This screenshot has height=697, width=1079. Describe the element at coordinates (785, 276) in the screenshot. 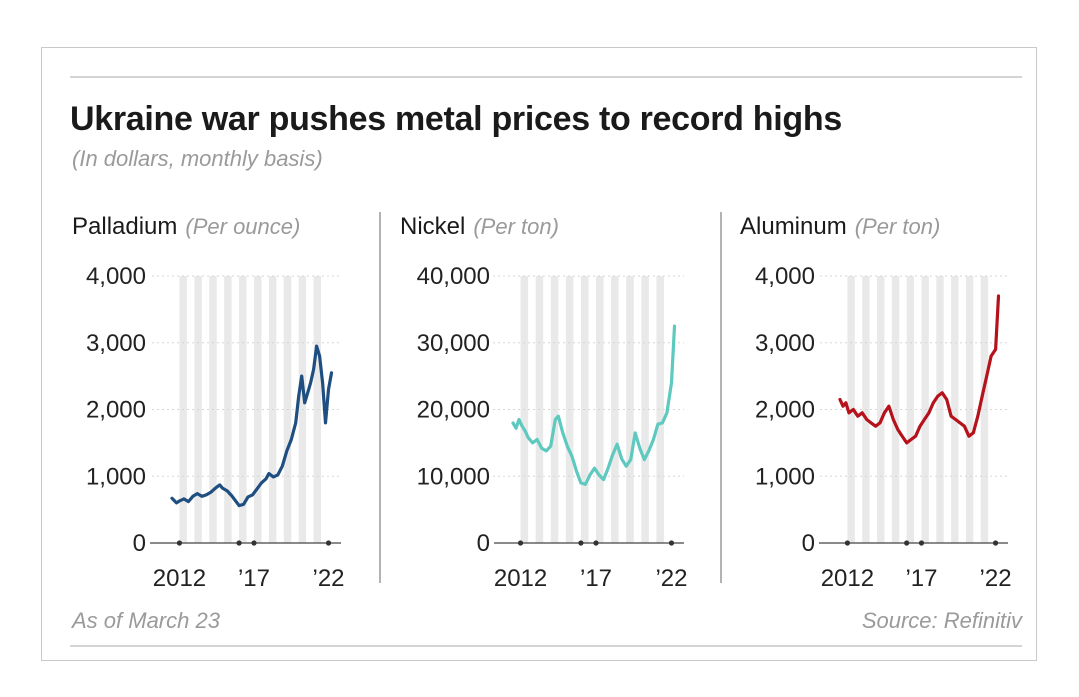

I see `aluminum-y-tick-label: 4,000` at that location.